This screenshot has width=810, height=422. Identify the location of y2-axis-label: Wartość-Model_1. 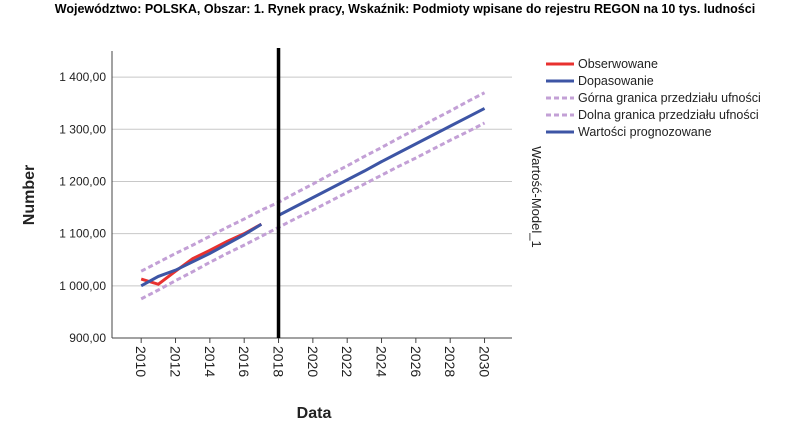
(536, 196).